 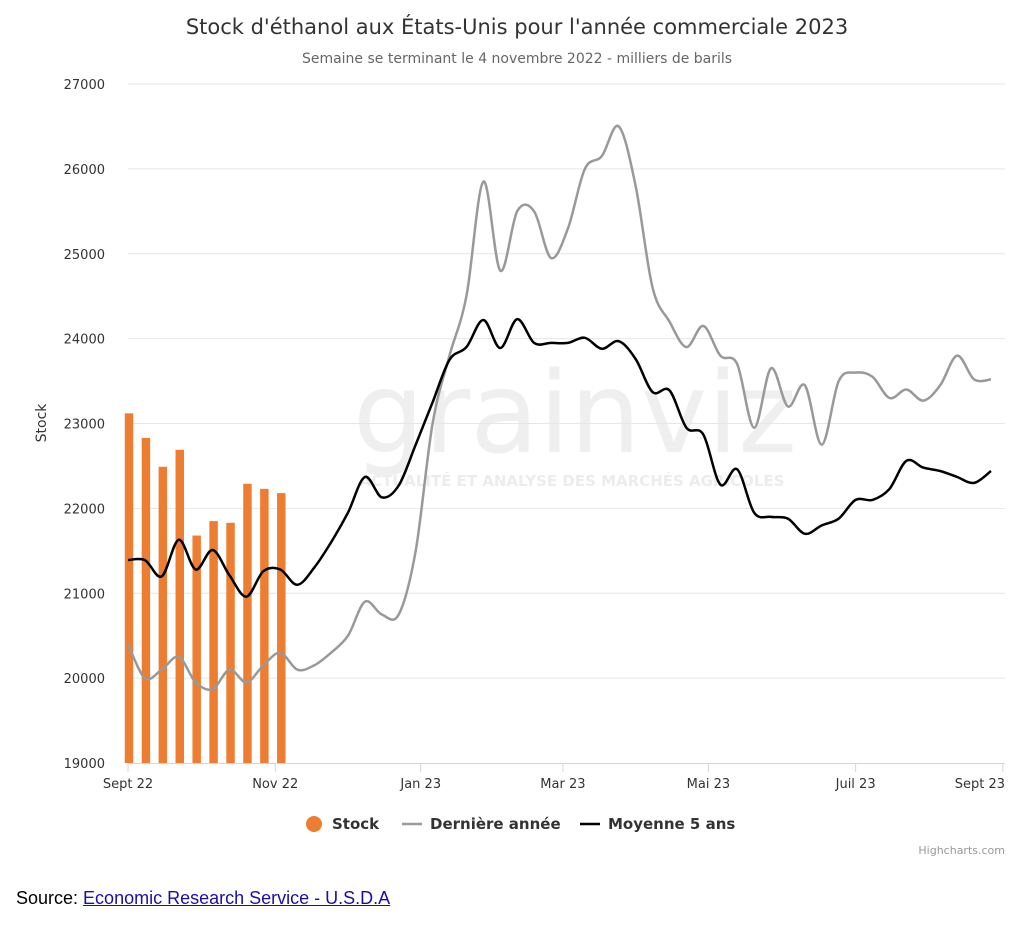 What do you see at coordinates (855, 784) in the screenshot?
I see `x-tick-label: Juil 23` at bounding box center [855, 784].